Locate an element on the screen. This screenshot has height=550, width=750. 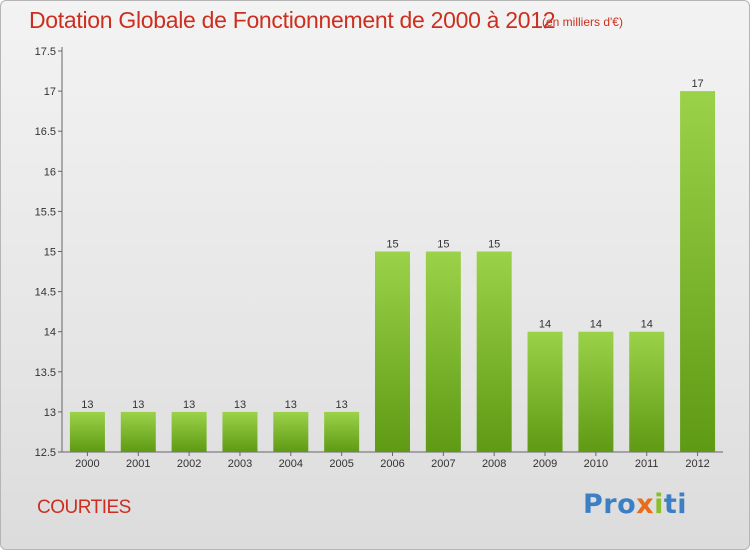
y-tick-label: 15 is located at coordinates (50, 253).